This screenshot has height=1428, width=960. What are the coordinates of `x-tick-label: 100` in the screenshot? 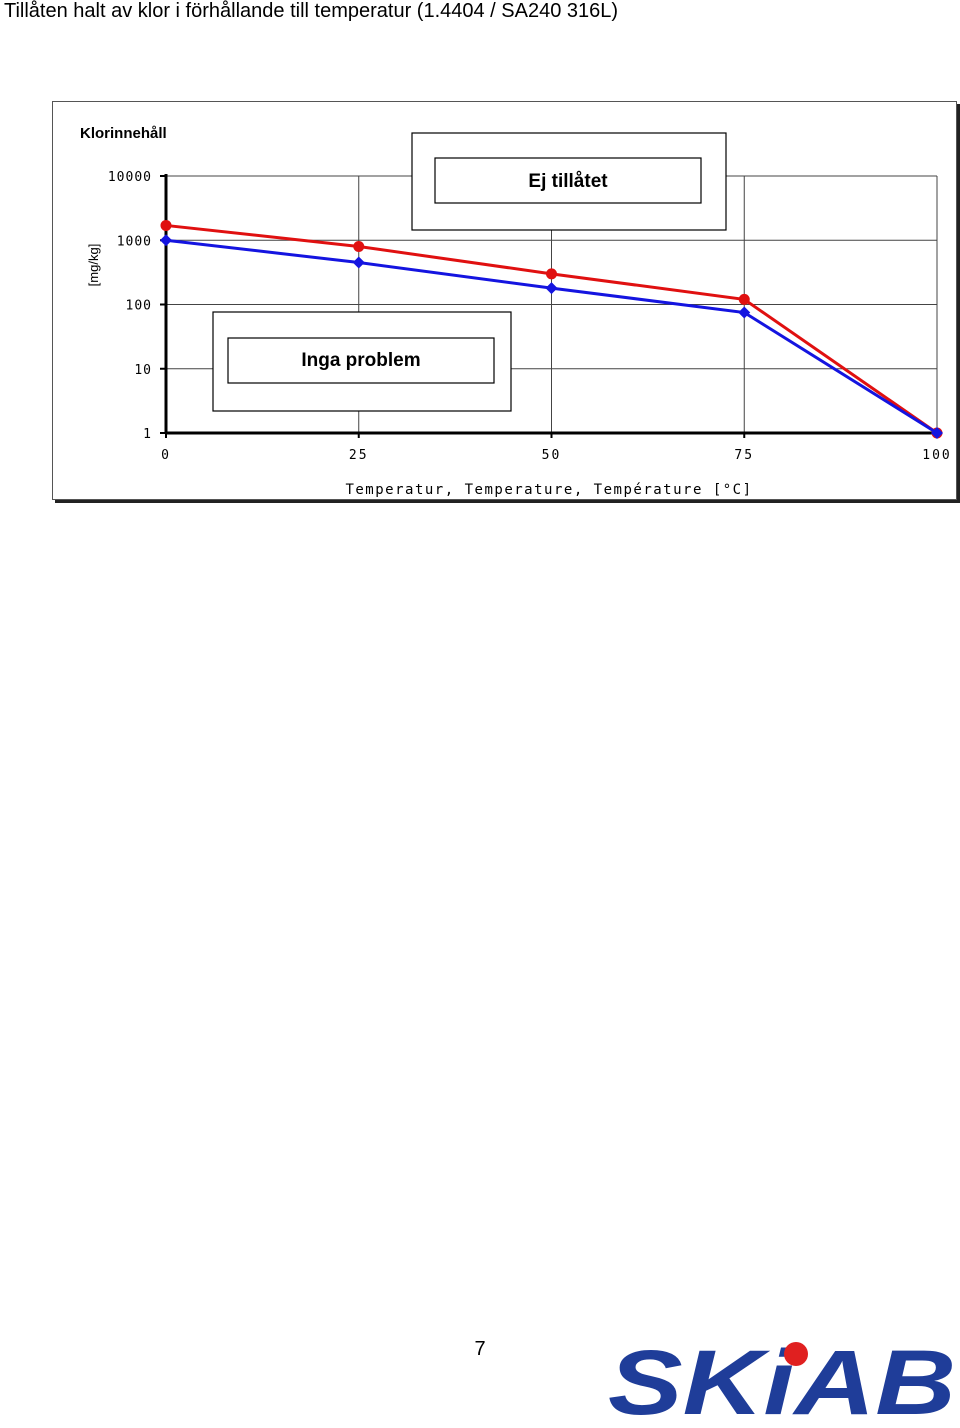 It's located at (936, 455).